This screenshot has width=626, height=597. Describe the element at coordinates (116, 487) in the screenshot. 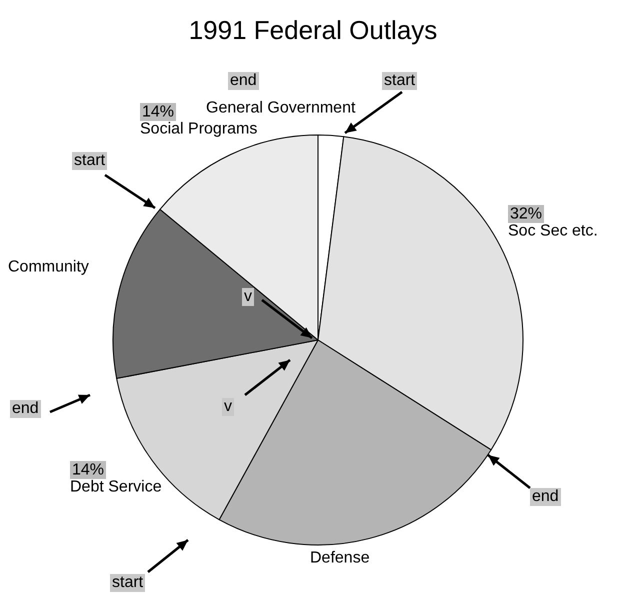

I see `slice-label: Debt Service` at that location.